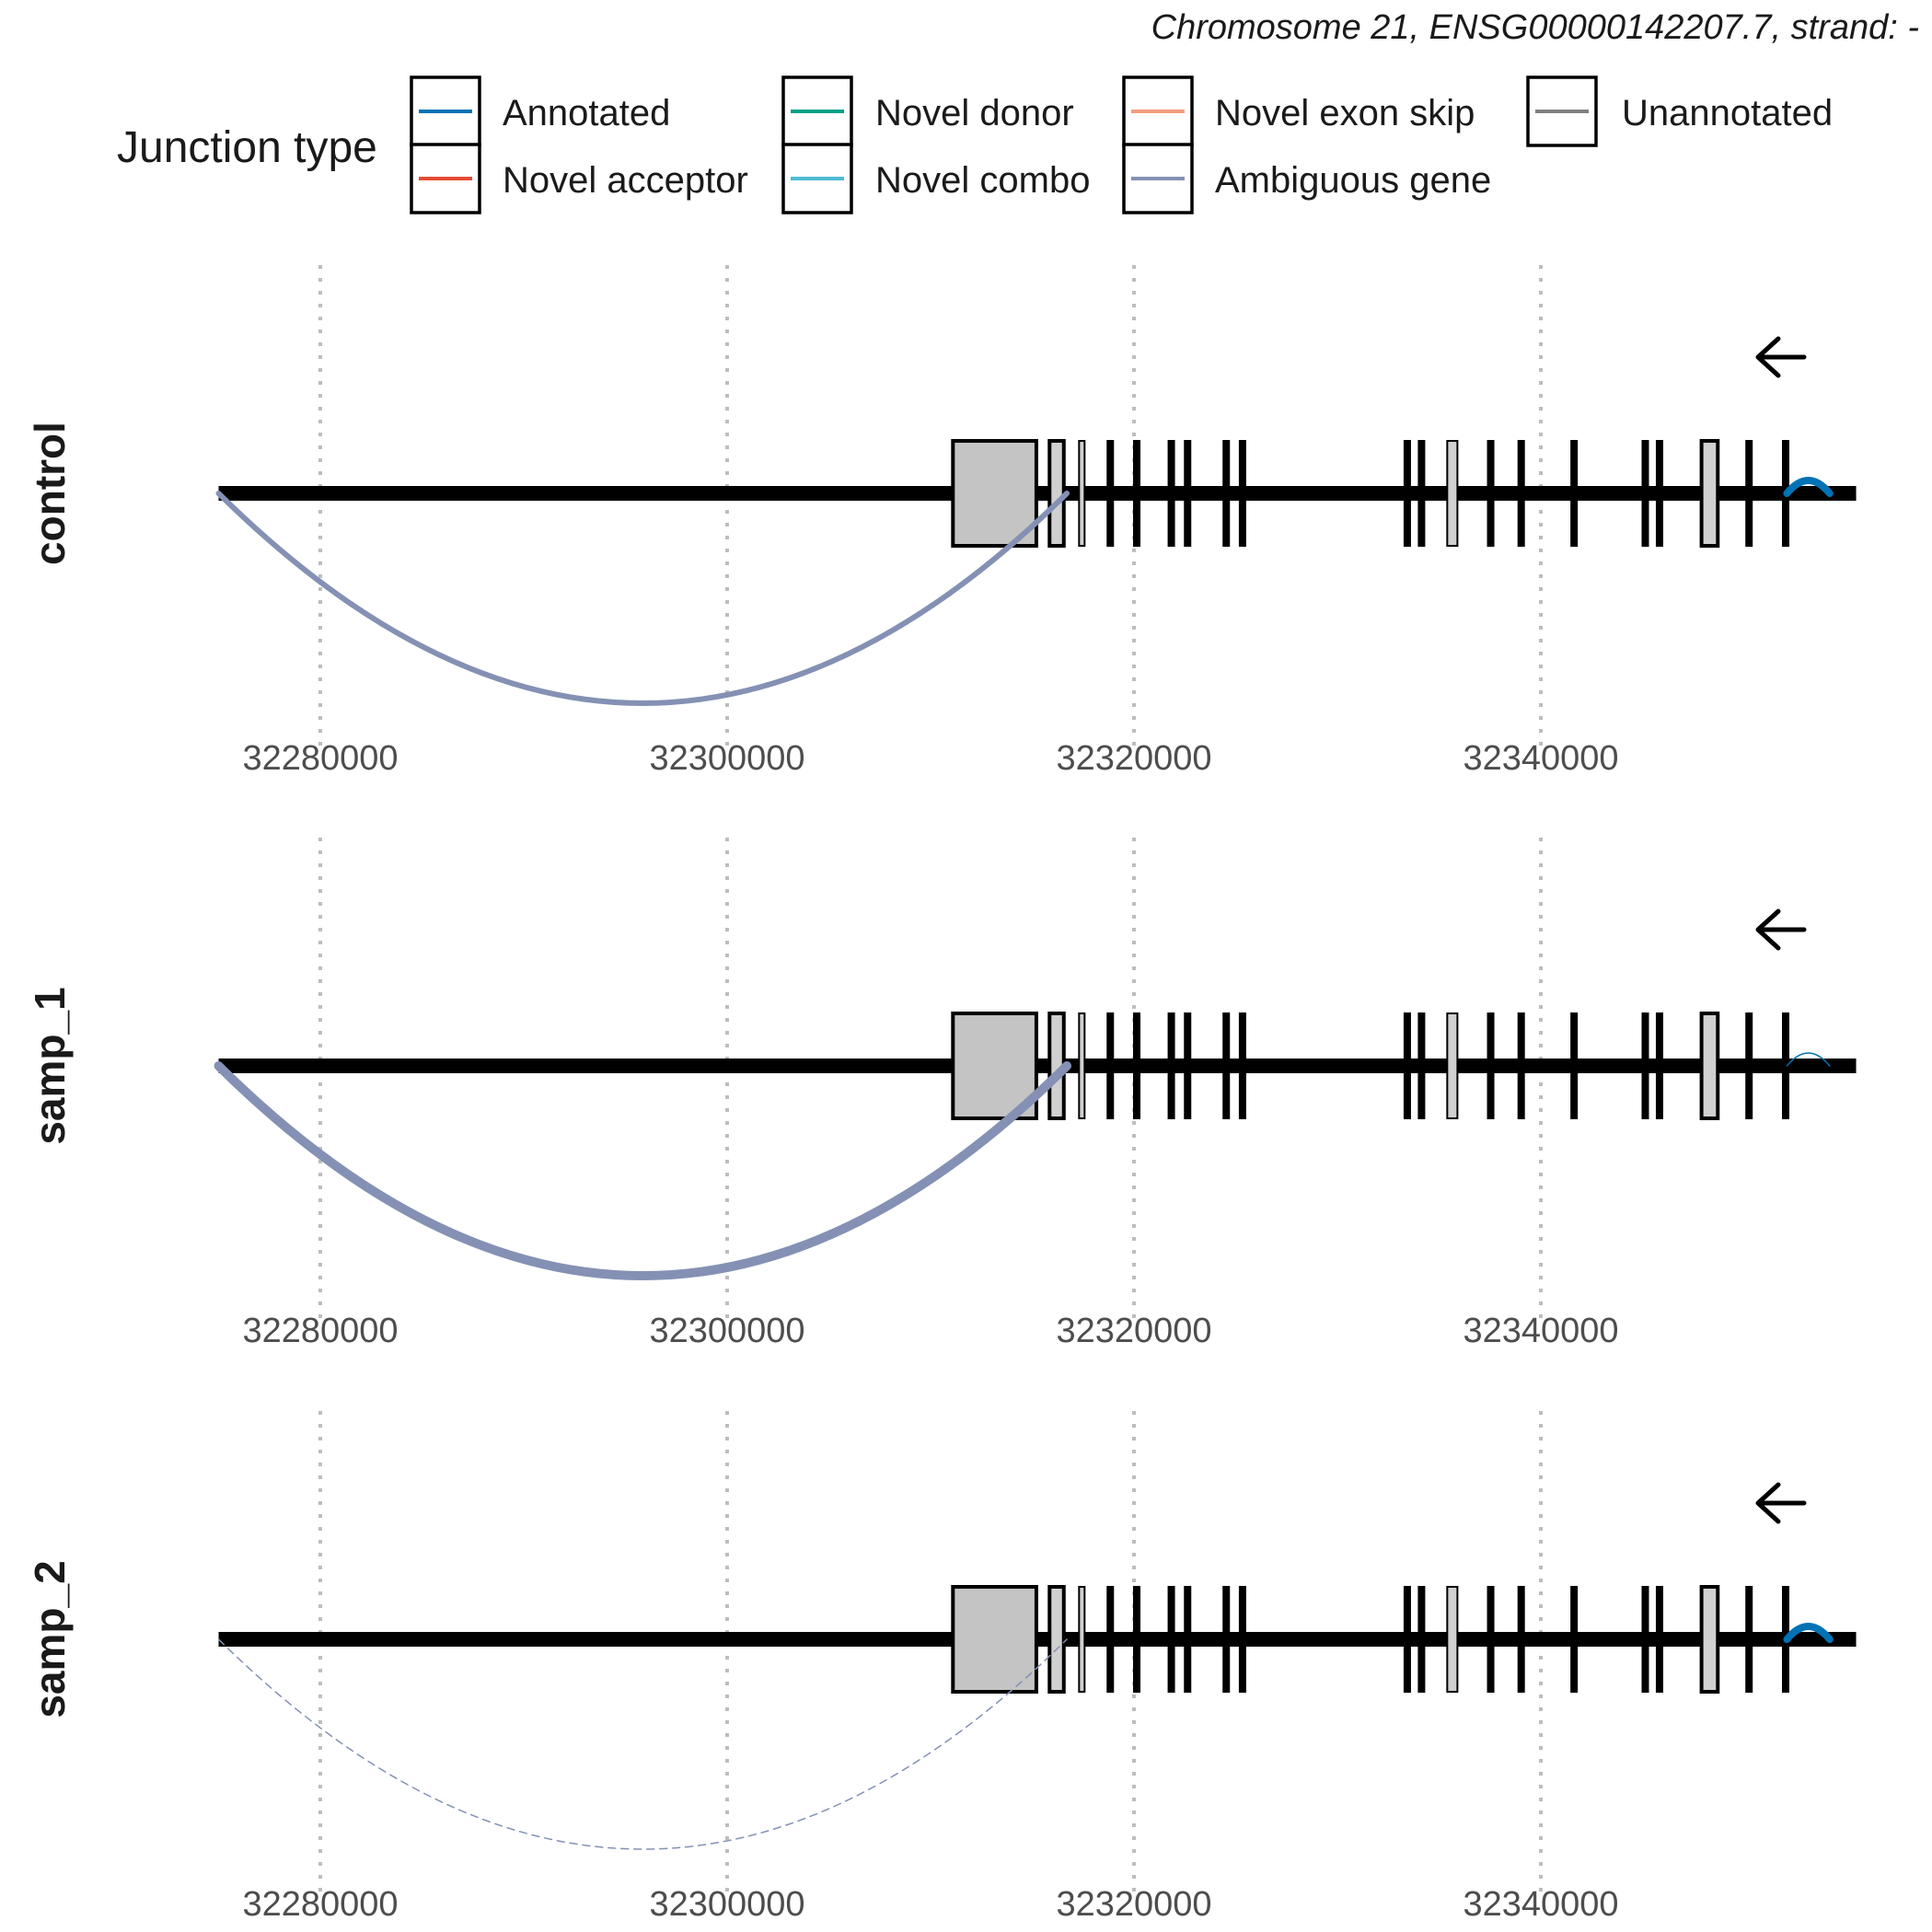 Image resolution: width=1932 pixels, height=1932 pixels. Describe the element at coordinates (626, 181) in the screenshot. I see `legend-label: Novel acceptor` at that location.